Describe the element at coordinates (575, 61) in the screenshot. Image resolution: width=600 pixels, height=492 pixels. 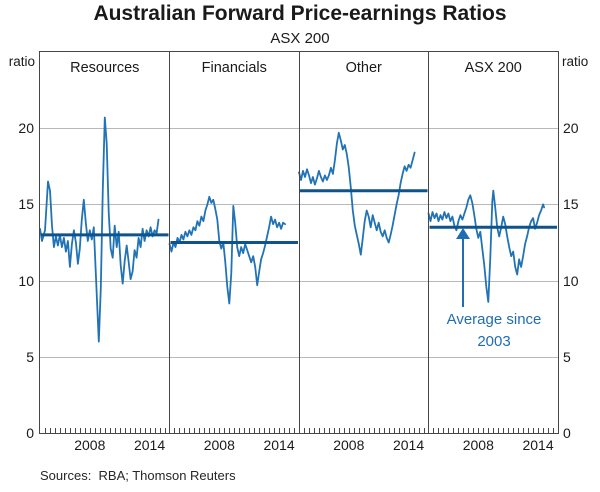
I see `y-axis-unit-right: ratio` at that location.